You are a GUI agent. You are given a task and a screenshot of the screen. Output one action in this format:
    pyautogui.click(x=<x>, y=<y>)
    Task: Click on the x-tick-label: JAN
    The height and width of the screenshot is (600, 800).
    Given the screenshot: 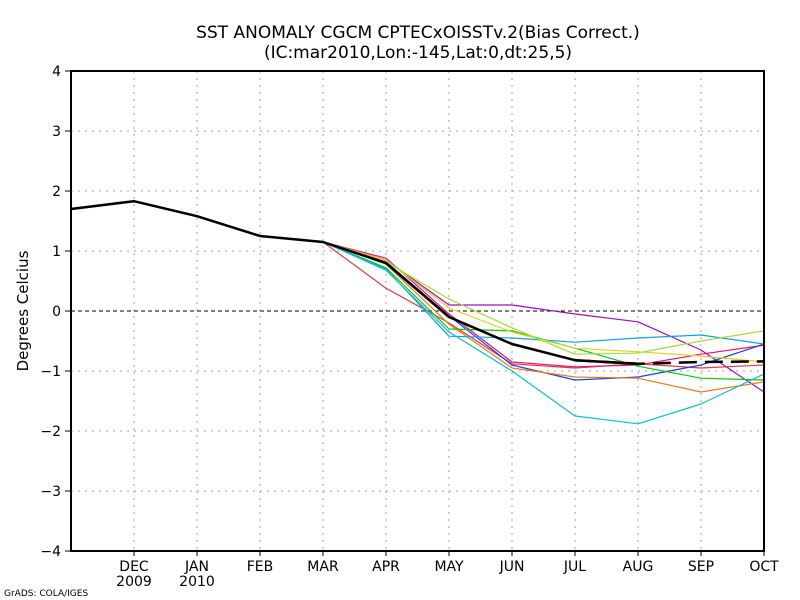 What is the action you would take?
    pyautogui.click(x=196, y=567)
    